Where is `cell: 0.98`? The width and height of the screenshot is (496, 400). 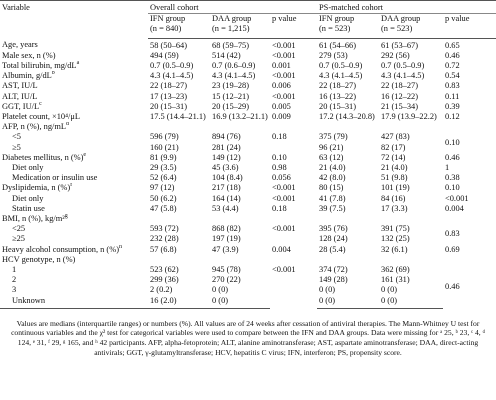
cell: 0.98 is located at coordinates (279, 168).